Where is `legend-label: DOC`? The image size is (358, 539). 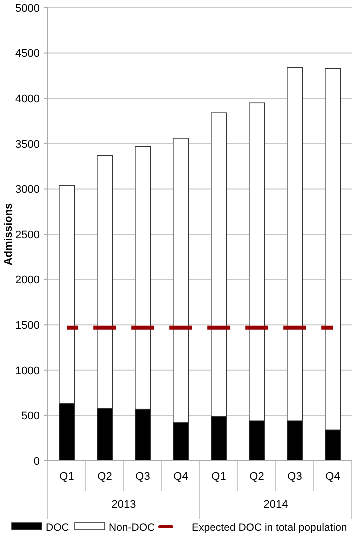 legend-label: DOC is located at coordinates (58, 528).